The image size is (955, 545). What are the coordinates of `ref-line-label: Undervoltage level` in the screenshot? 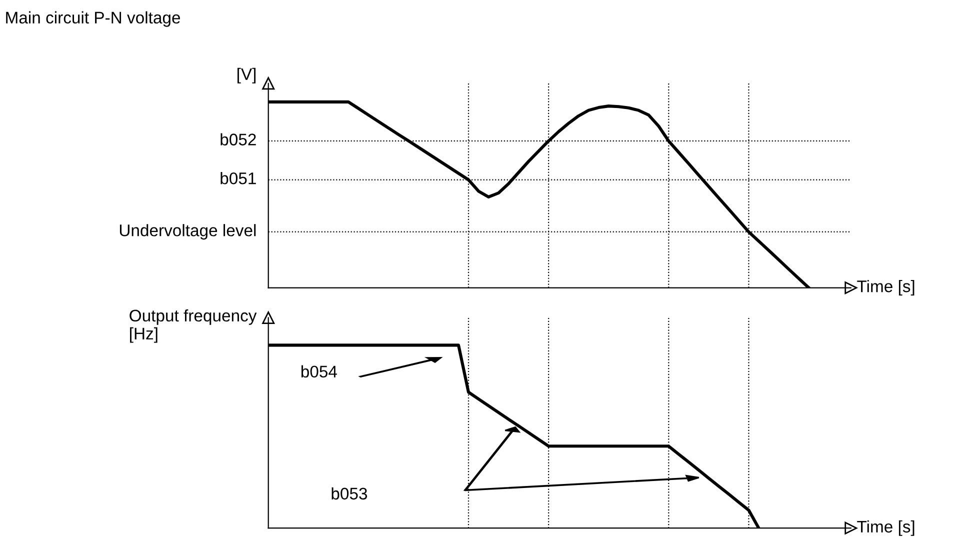 It's located at (188, 232).